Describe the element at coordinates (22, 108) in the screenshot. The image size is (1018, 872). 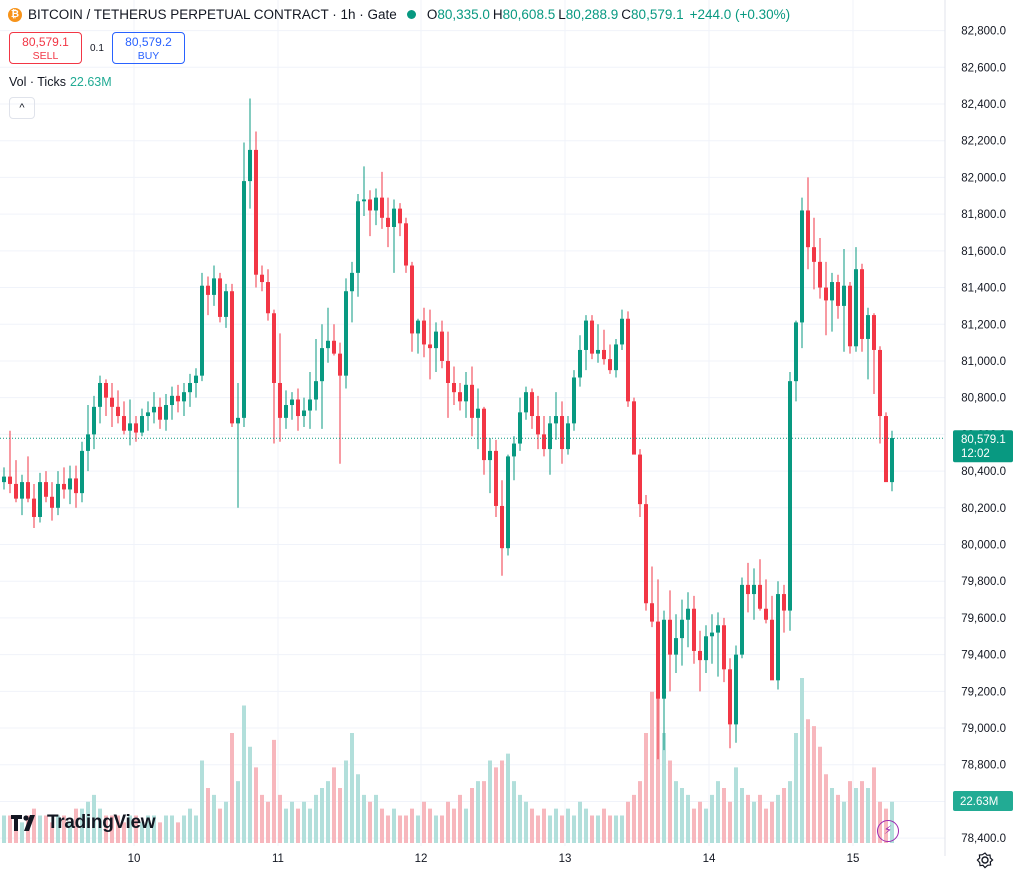
I see `collapse-legend-button: ^` at that location.